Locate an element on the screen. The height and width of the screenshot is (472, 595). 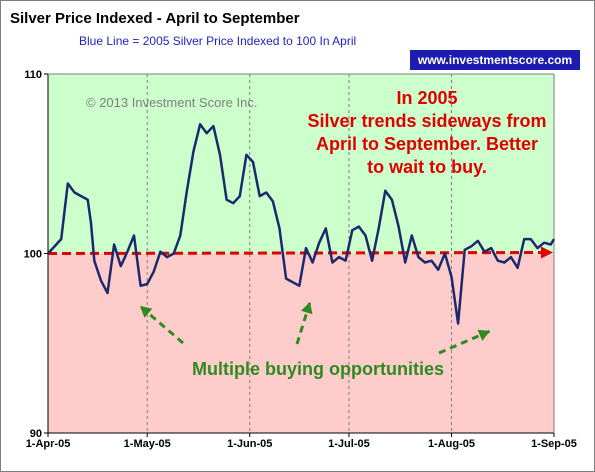
buying-opportunity-arrows is located at coordinates (315, 328).